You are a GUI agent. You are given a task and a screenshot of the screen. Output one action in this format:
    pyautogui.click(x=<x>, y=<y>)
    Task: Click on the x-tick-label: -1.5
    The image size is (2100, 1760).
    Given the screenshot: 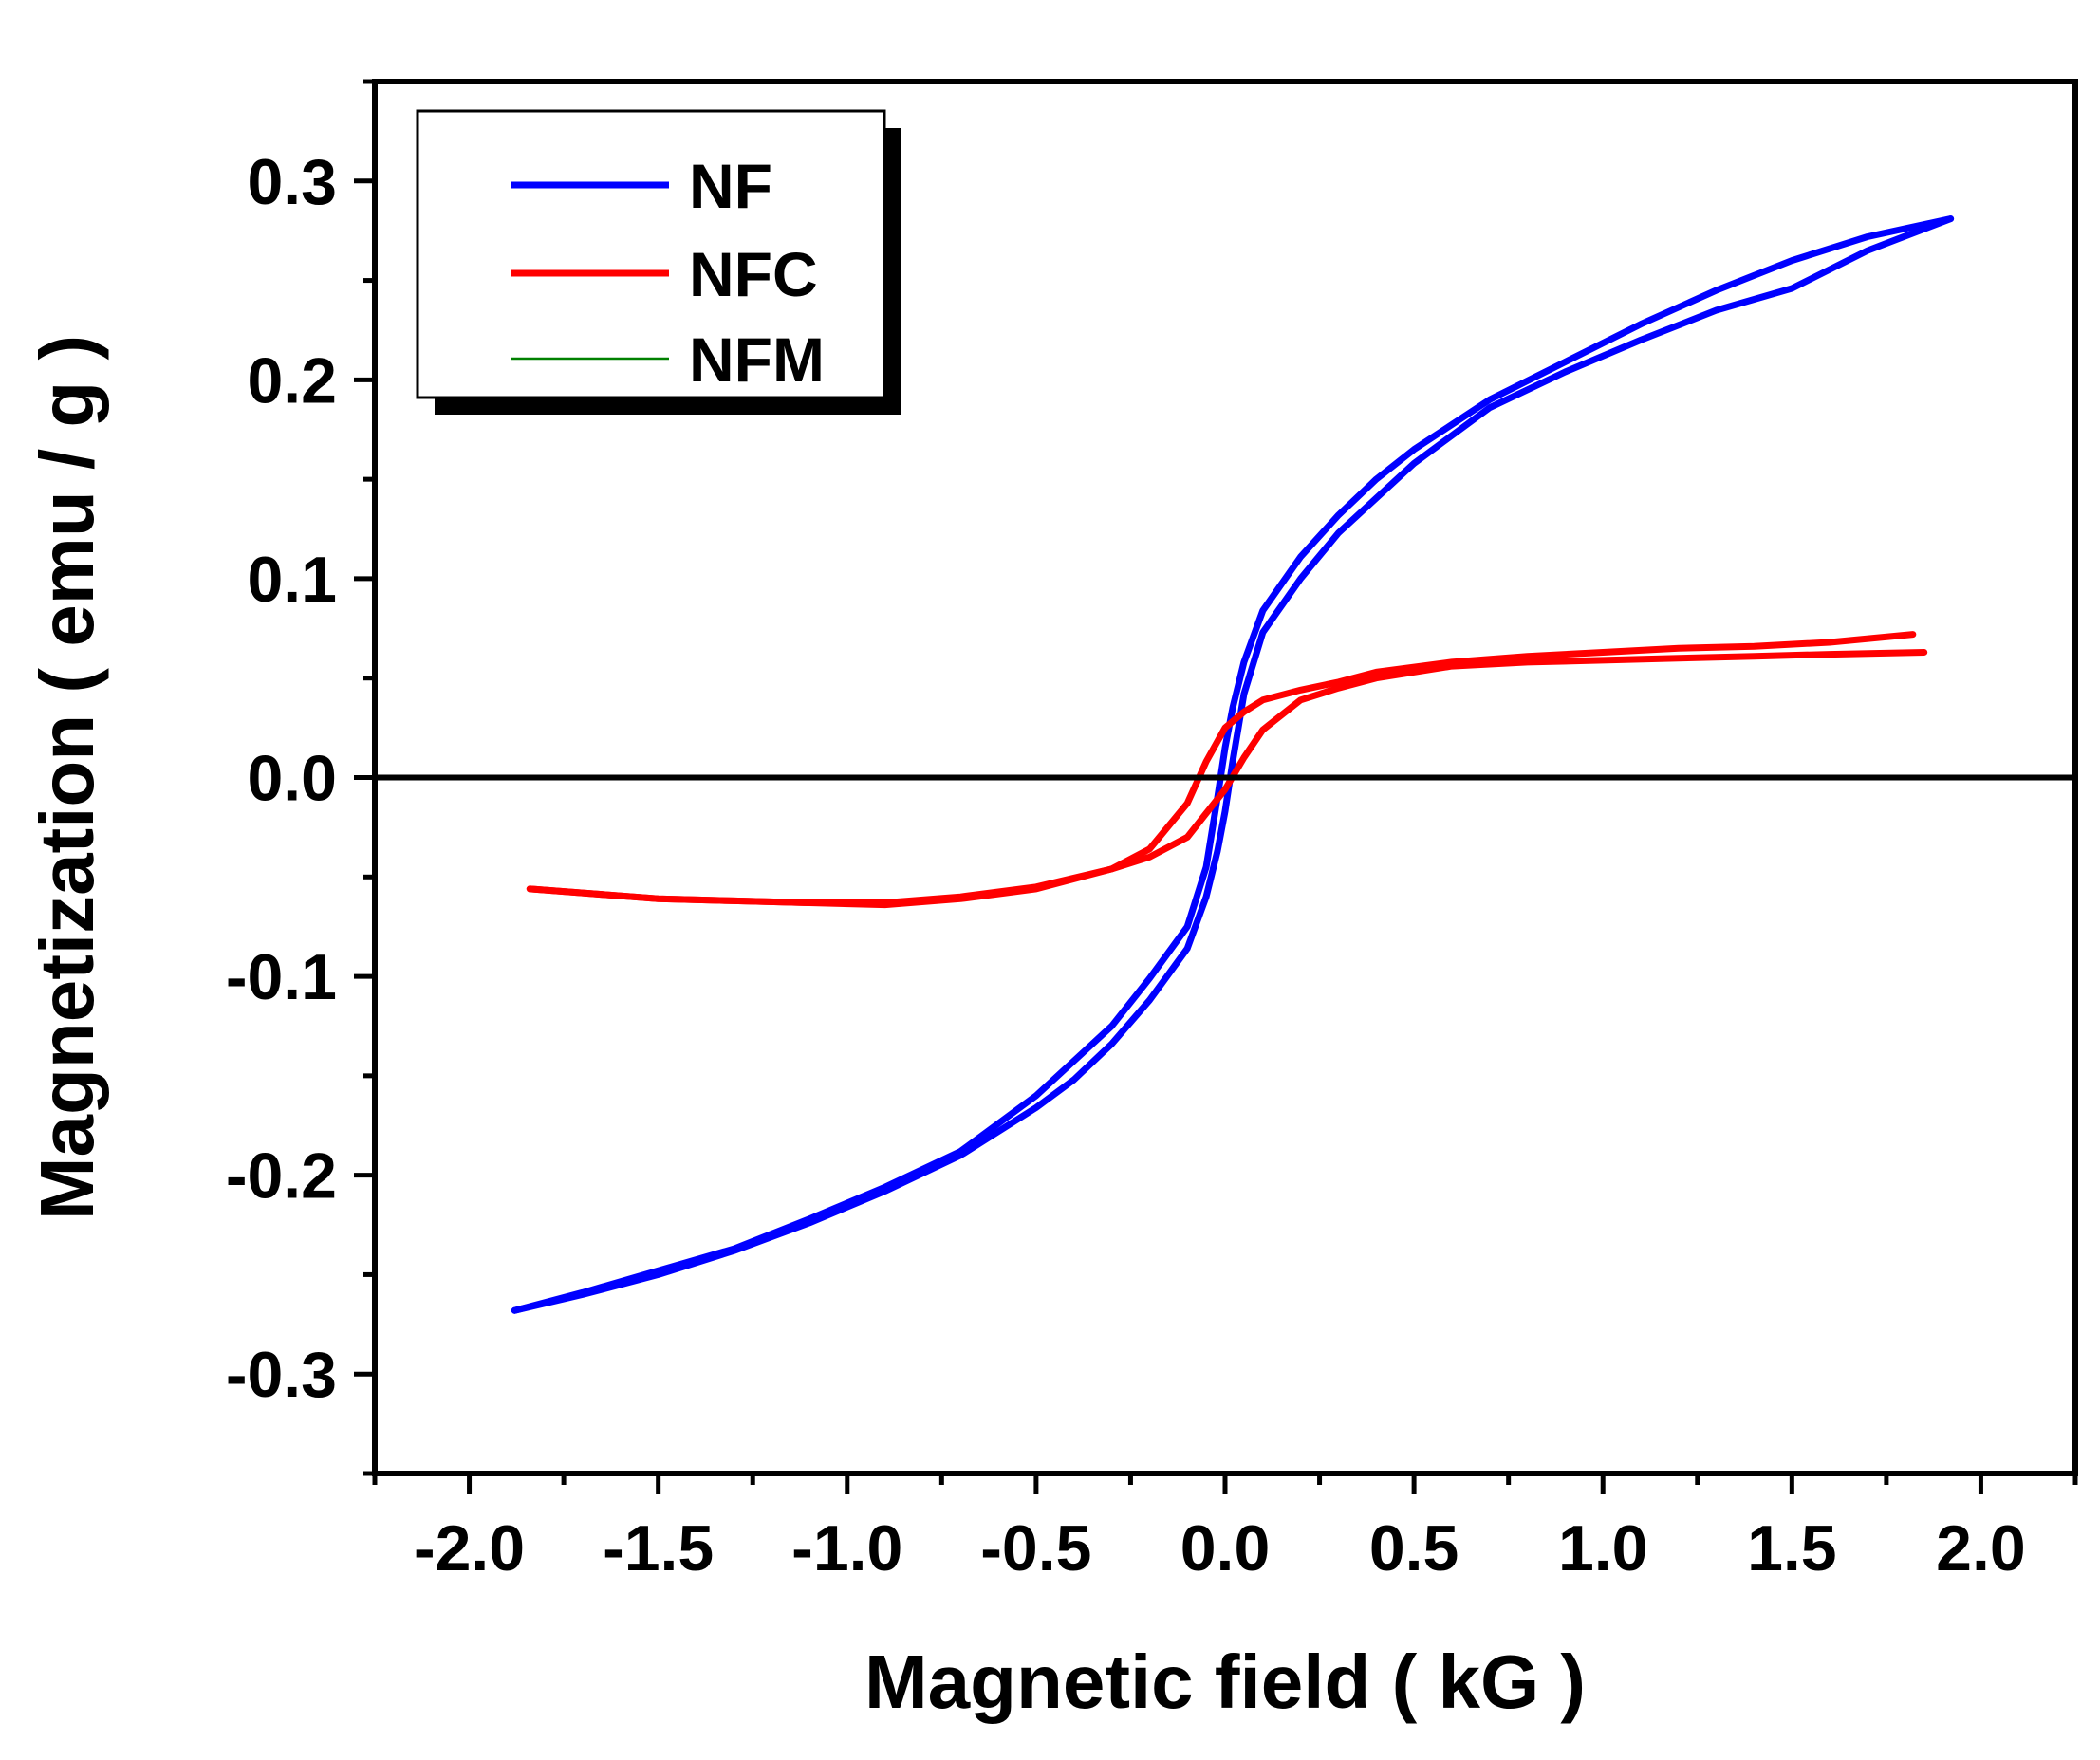 What is the action you would take?
    pyautogui.click(x=658, y=1548)
    